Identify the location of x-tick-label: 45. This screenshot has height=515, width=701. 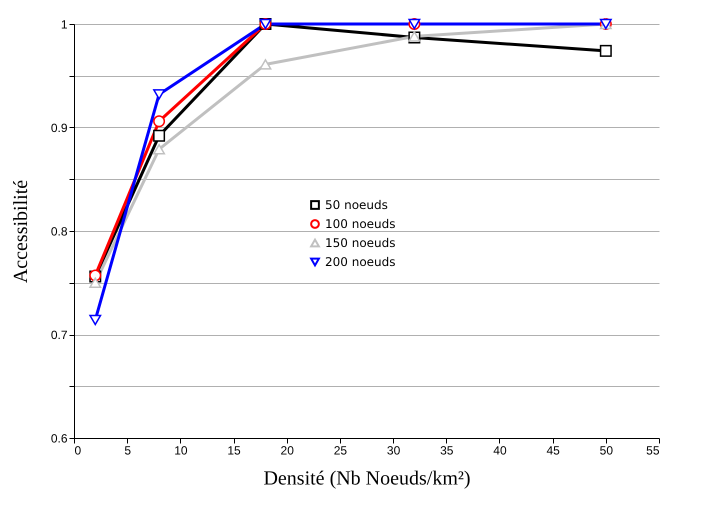
(553, 451).